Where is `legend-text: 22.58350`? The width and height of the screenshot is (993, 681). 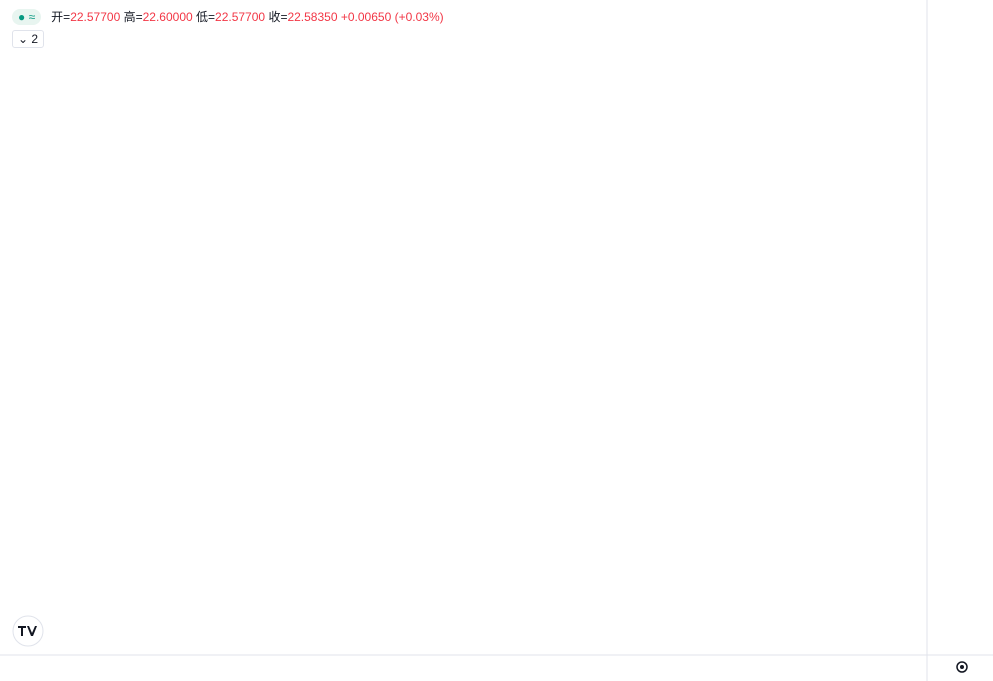
legend-text: 22.58350 is located at coordinates (312, 17).